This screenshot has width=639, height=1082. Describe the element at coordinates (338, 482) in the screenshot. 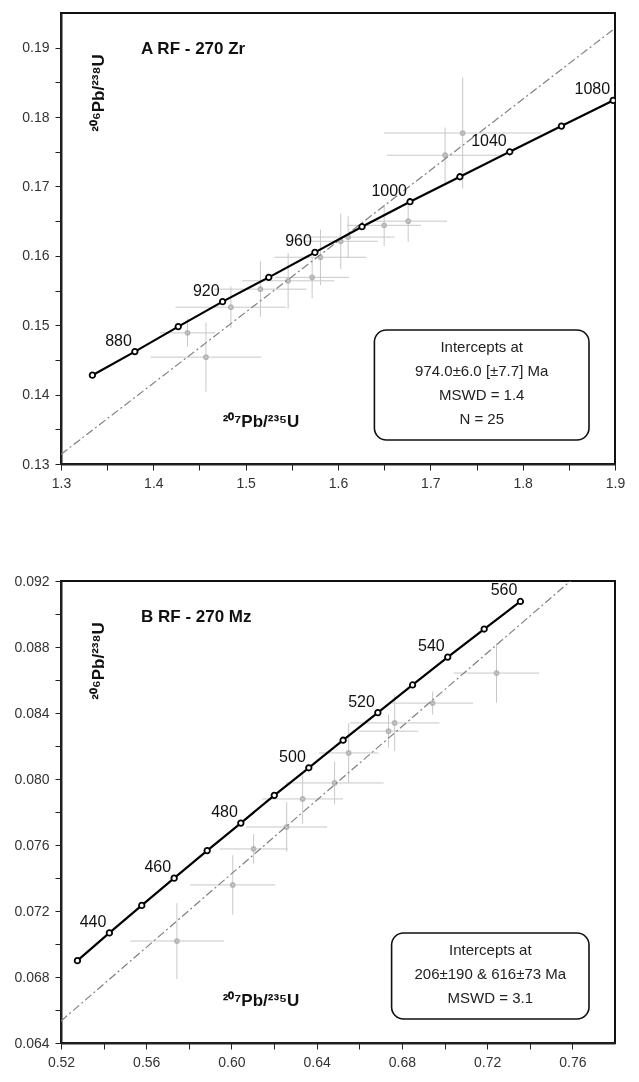

I see `x-tick-label: 1.6` at that location.